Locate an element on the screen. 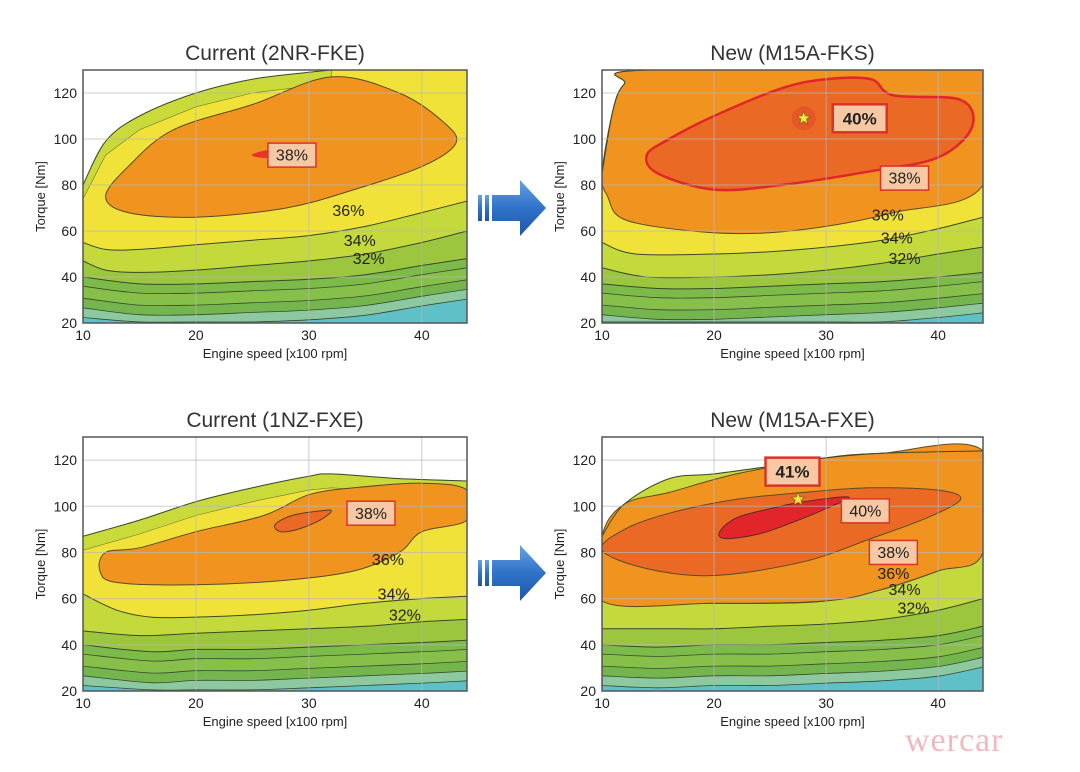  transition-arrows is located at coordinates (512, 390).